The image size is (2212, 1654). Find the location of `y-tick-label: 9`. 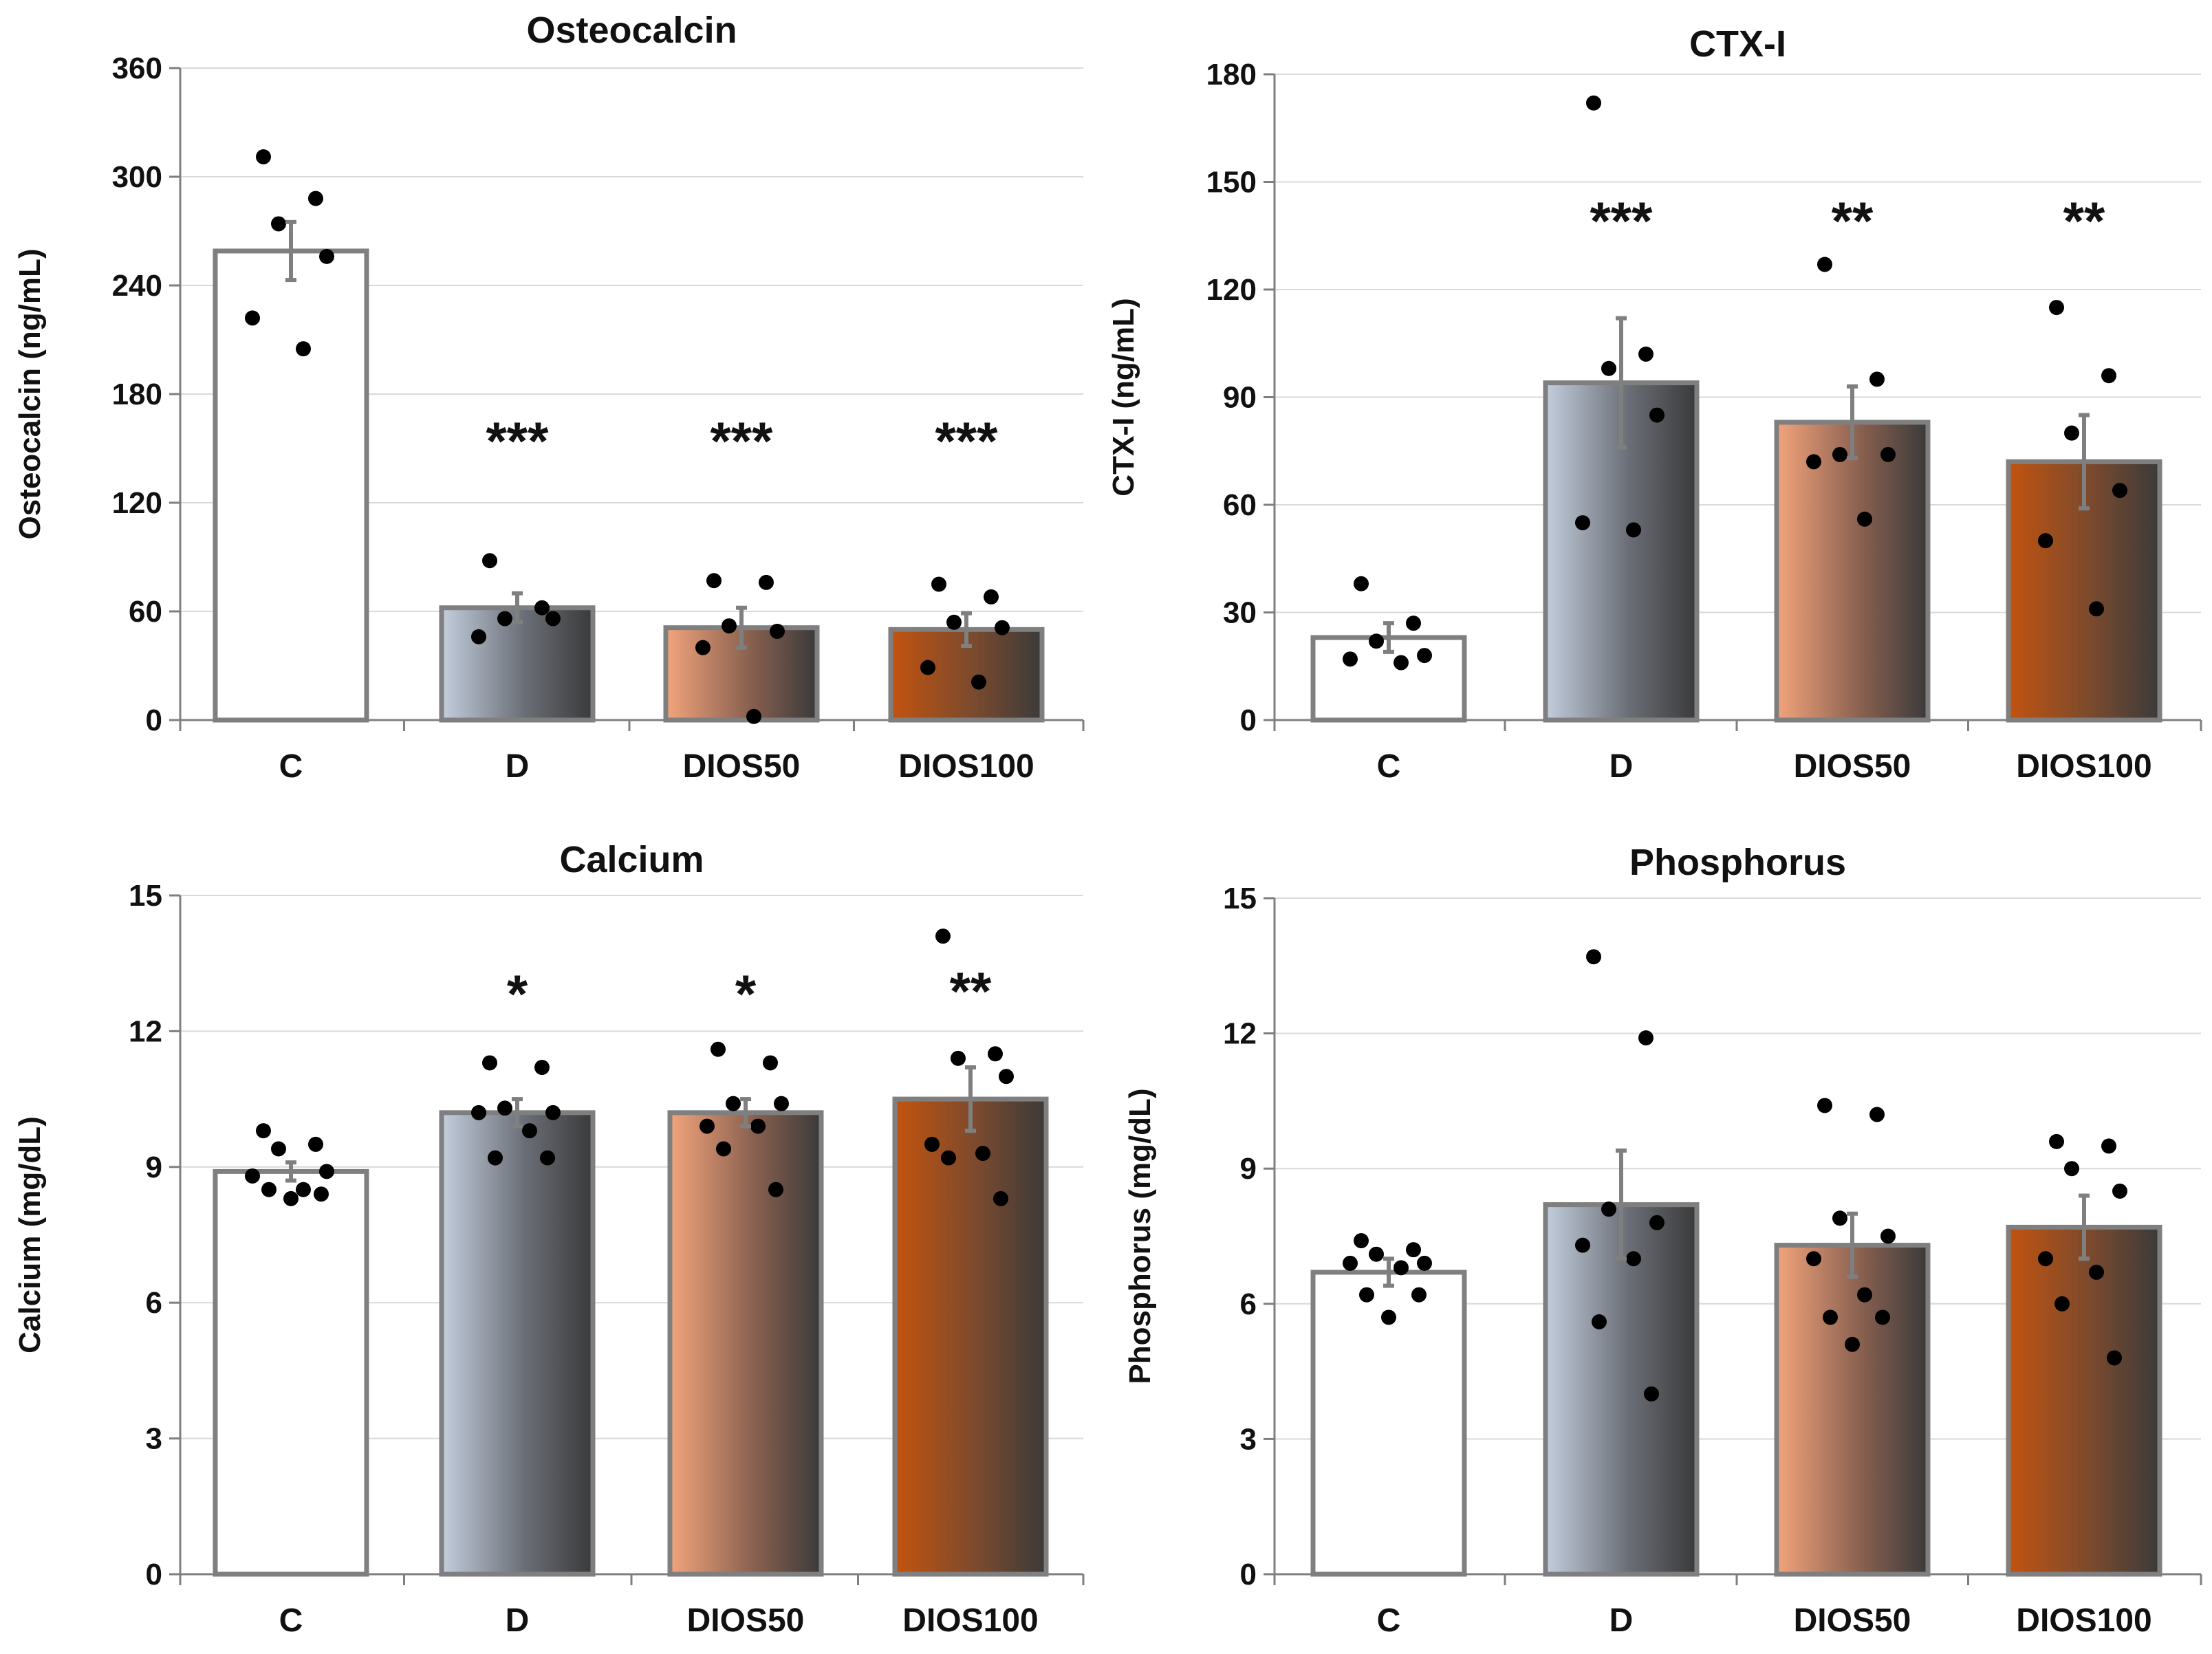

y-tick-label: 9 is located at coordinates (154, 1167).